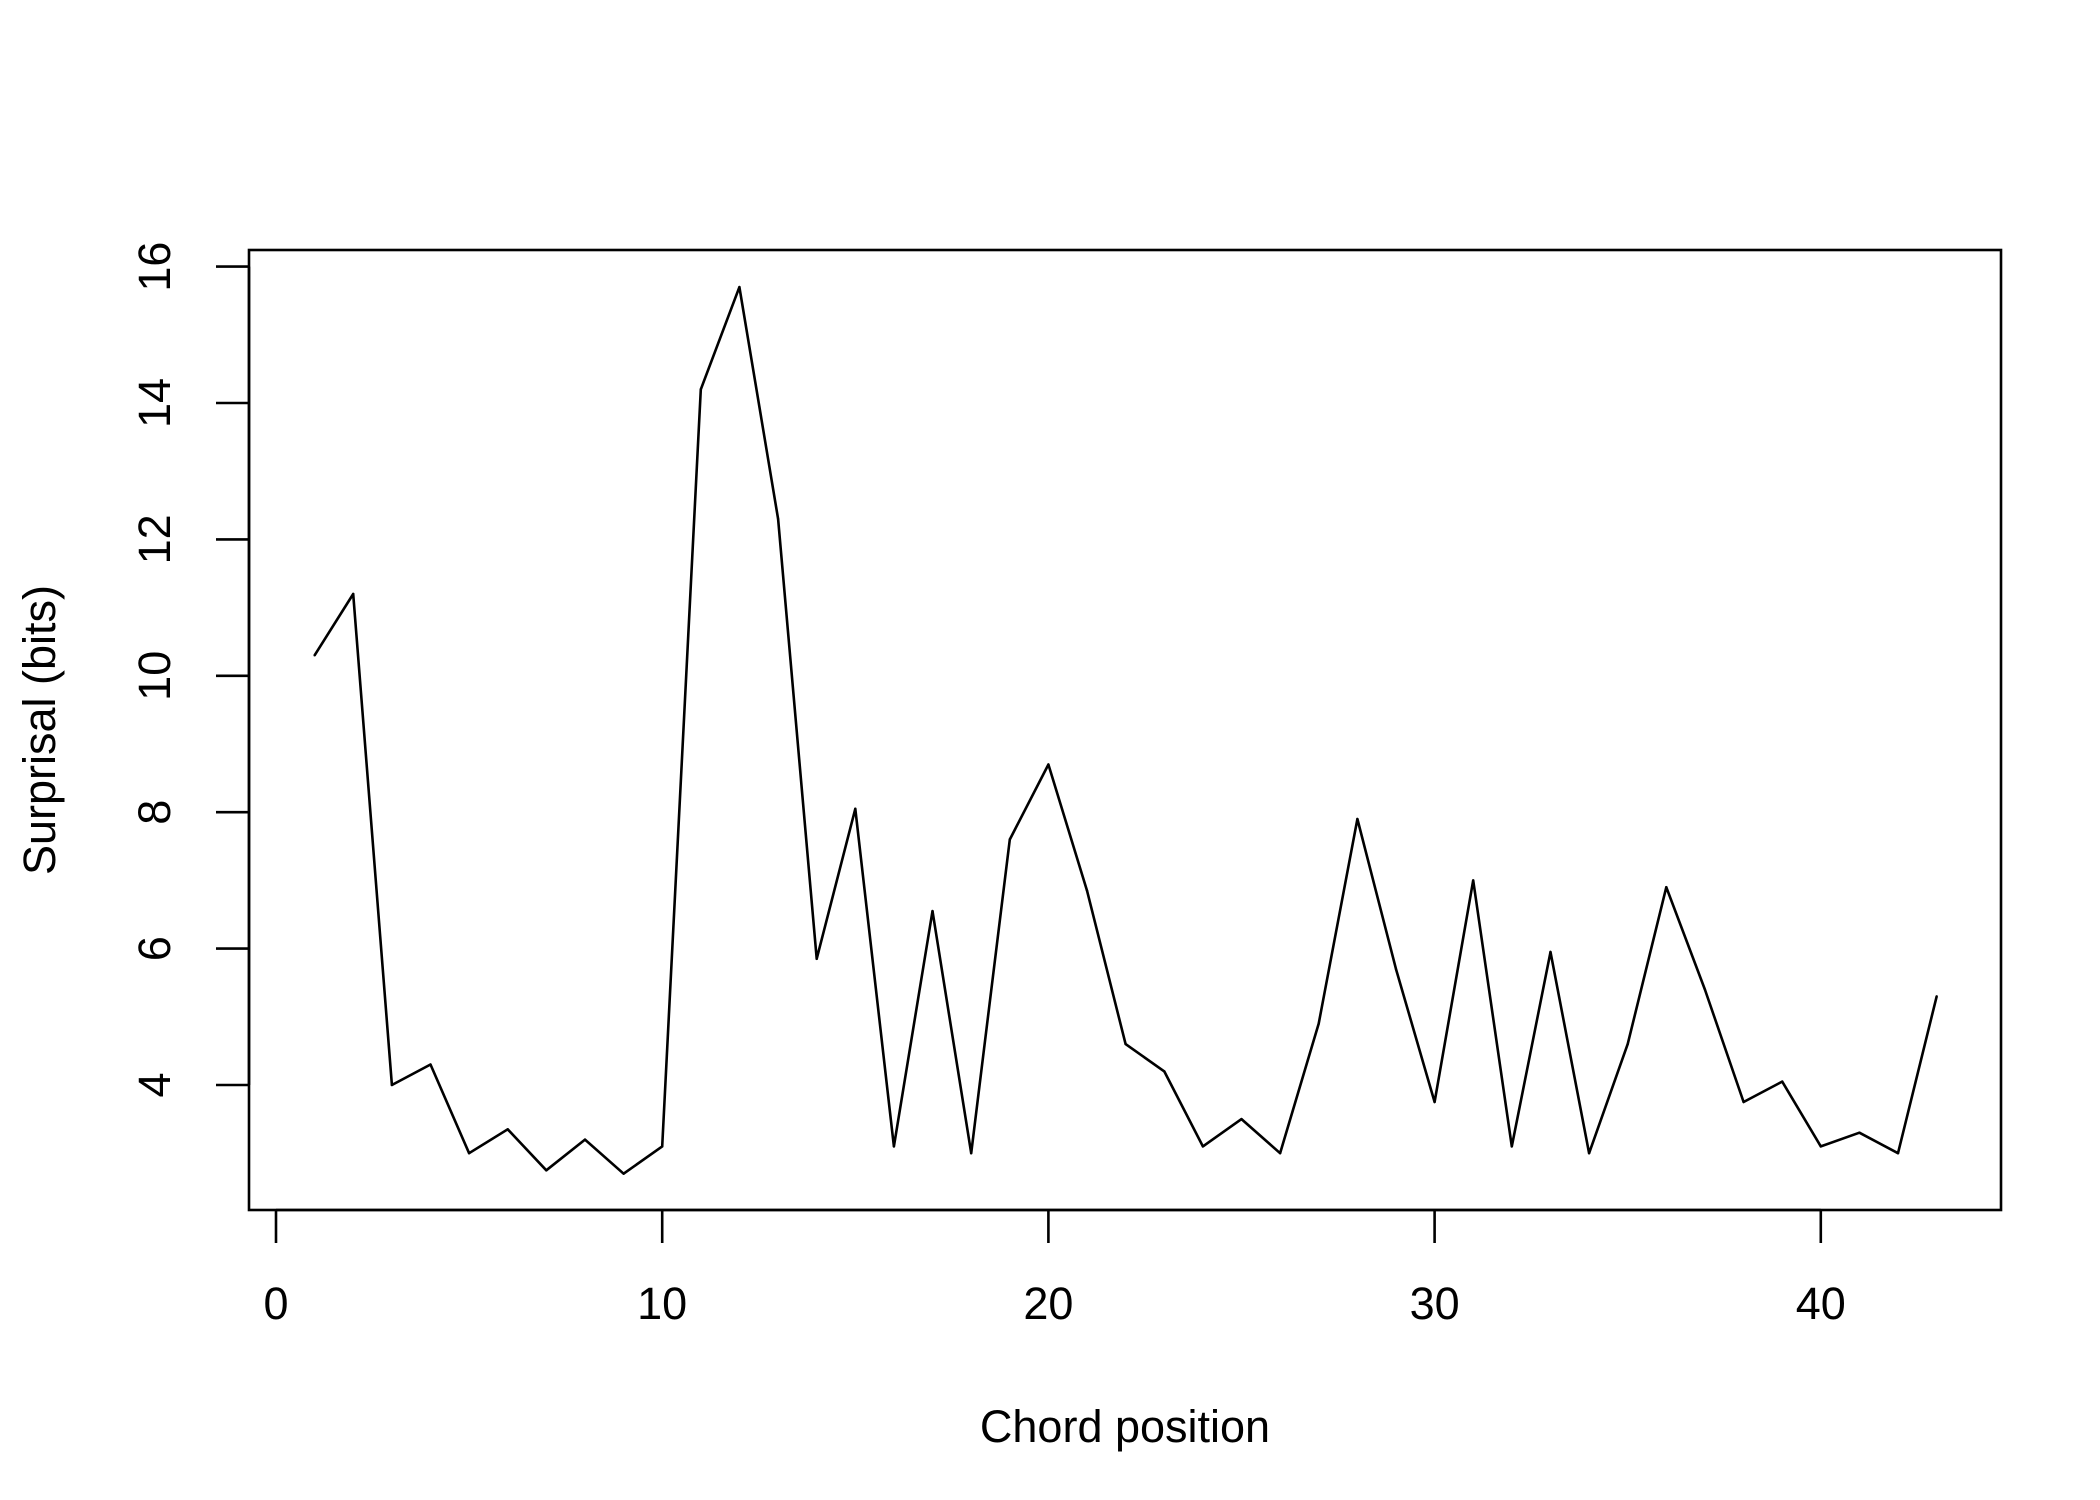  What do you see at coordinates (662, 1303) in the screenshot?
I see `x-tick-label: 10` at bounding box center [662, 1303].